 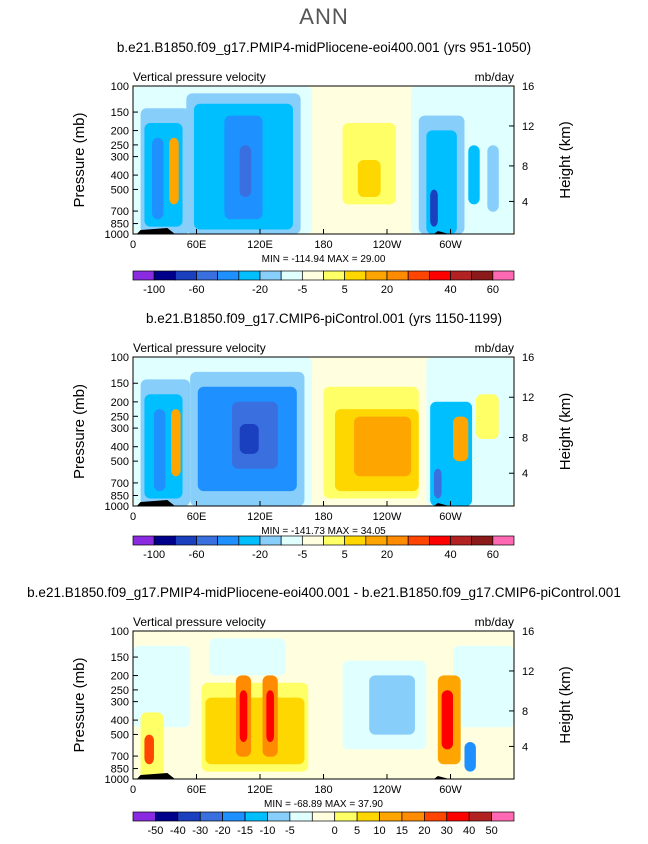 What do you see at coordinates (402, 831) in the screenshot?
I see `colorbar-label: 15` at bounding box center [402, 831].